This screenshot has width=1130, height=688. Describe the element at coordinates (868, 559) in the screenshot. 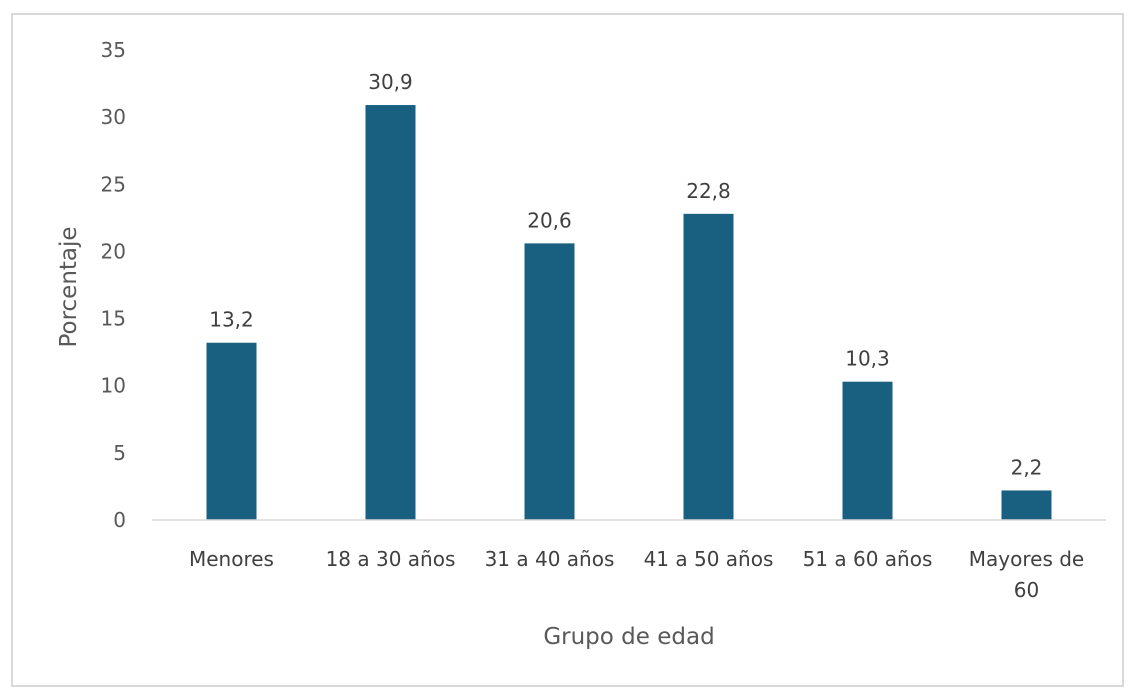

I see `x-category-label: 51 a 60 años` at that location.